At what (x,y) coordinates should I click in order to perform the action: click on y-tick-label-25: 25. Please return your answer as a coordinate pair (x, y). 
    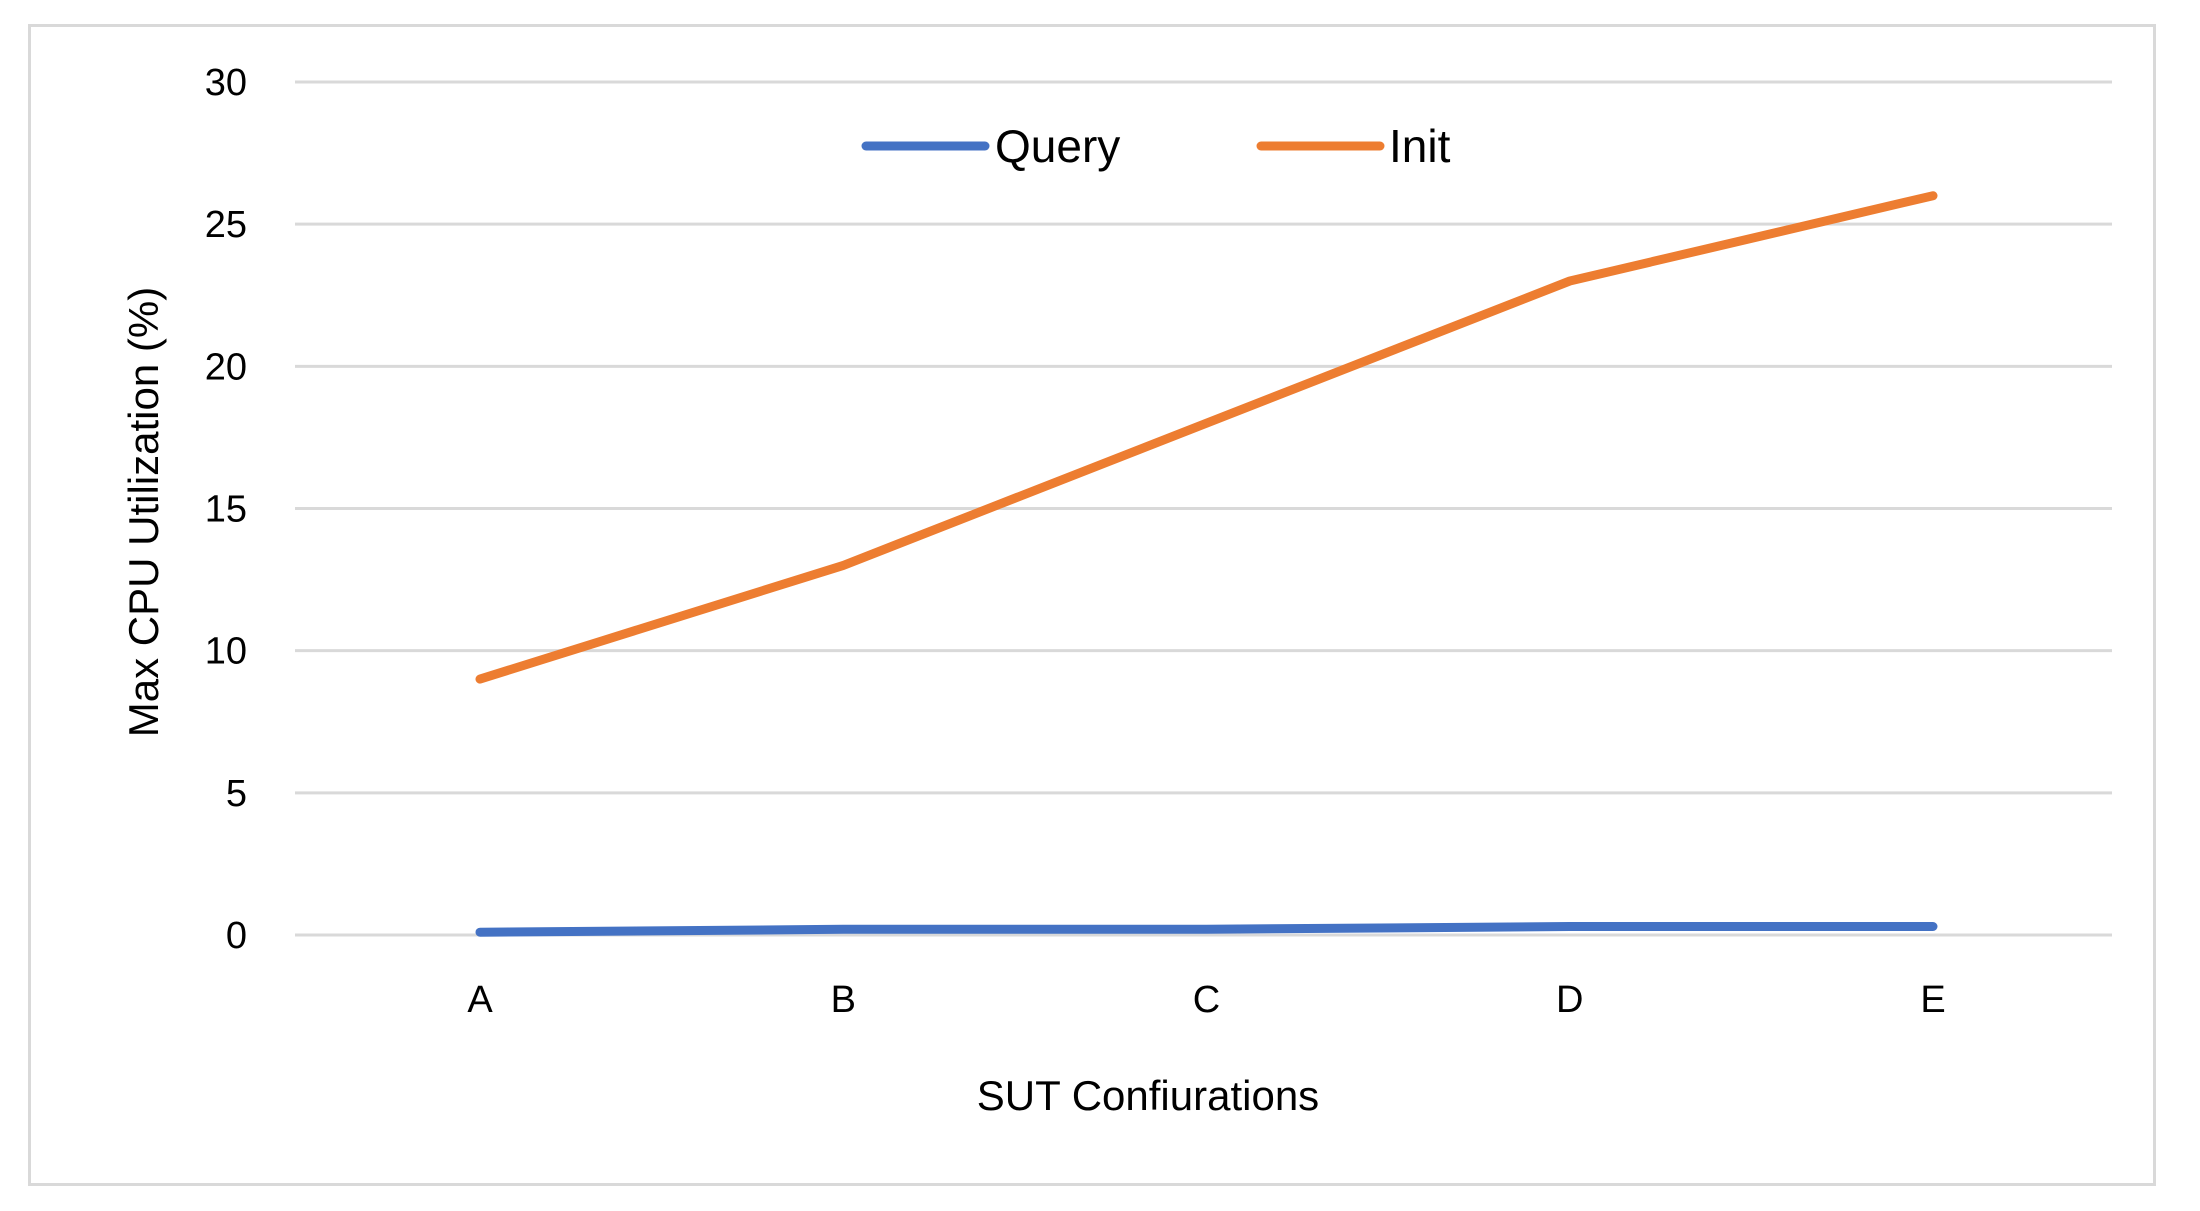
    Looking at the image, I should click on (226, 225).